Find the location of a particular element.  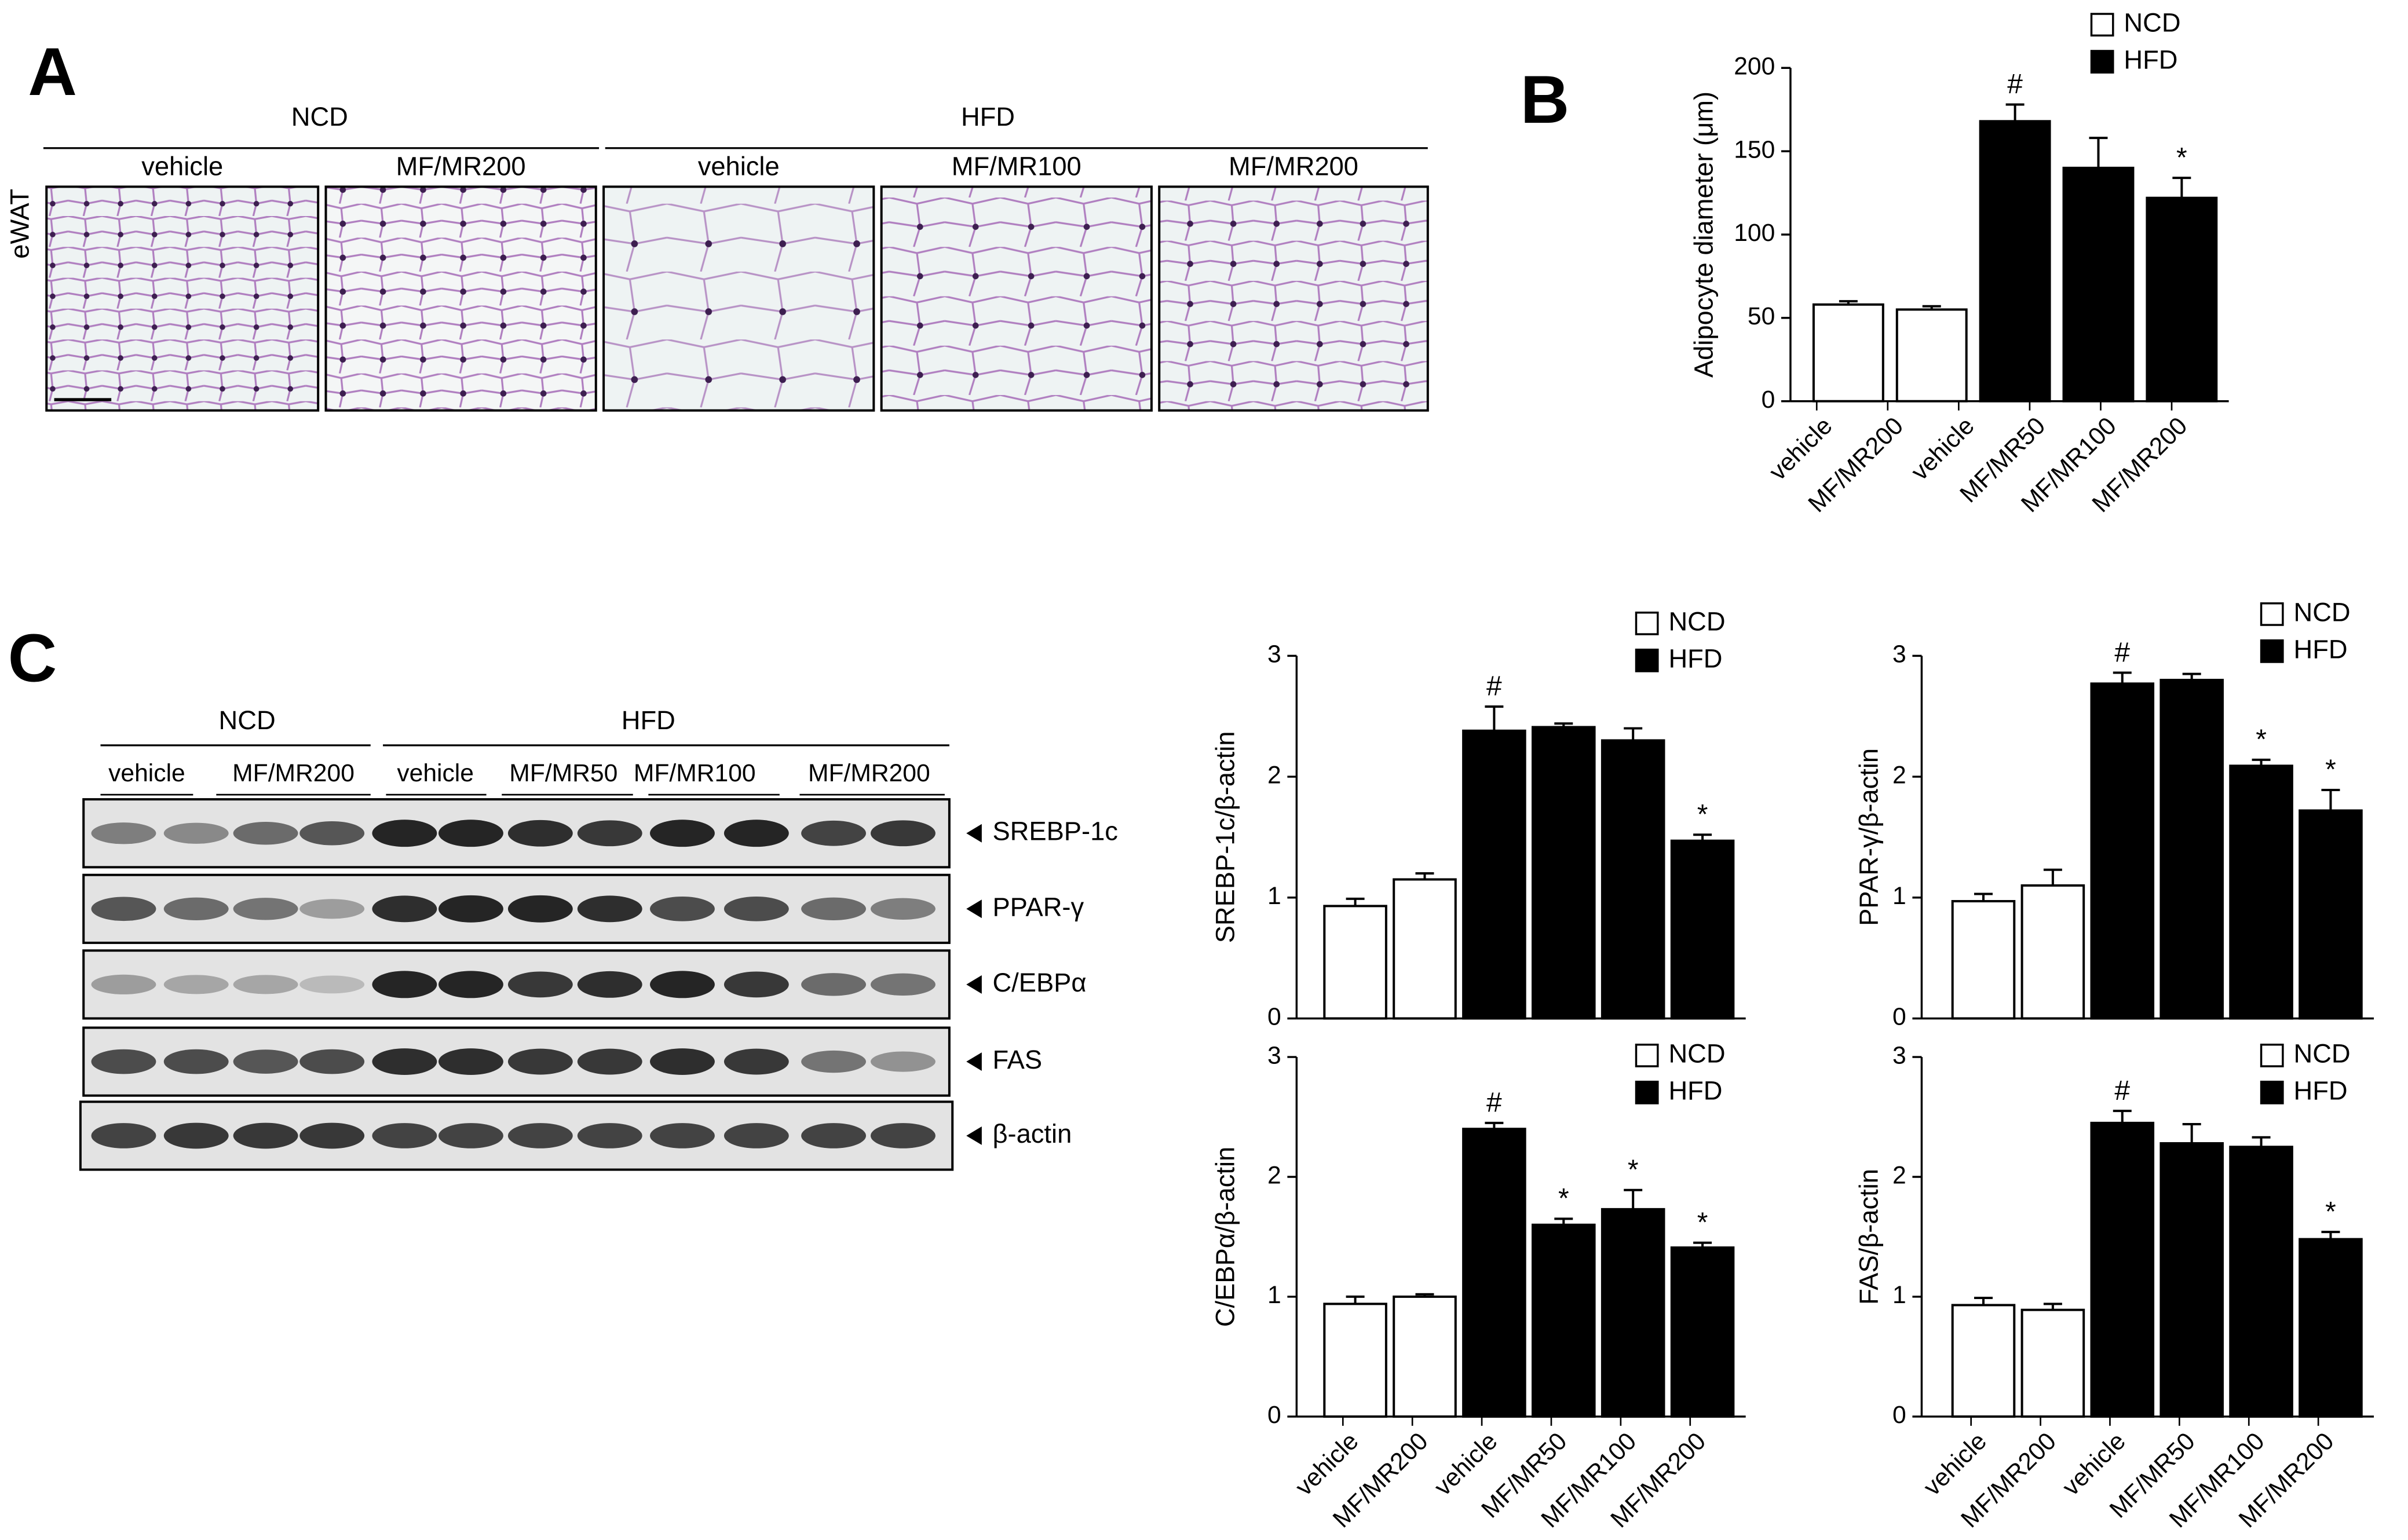

lane-label: MF/MR100 is located at coordinates (1016, 166).